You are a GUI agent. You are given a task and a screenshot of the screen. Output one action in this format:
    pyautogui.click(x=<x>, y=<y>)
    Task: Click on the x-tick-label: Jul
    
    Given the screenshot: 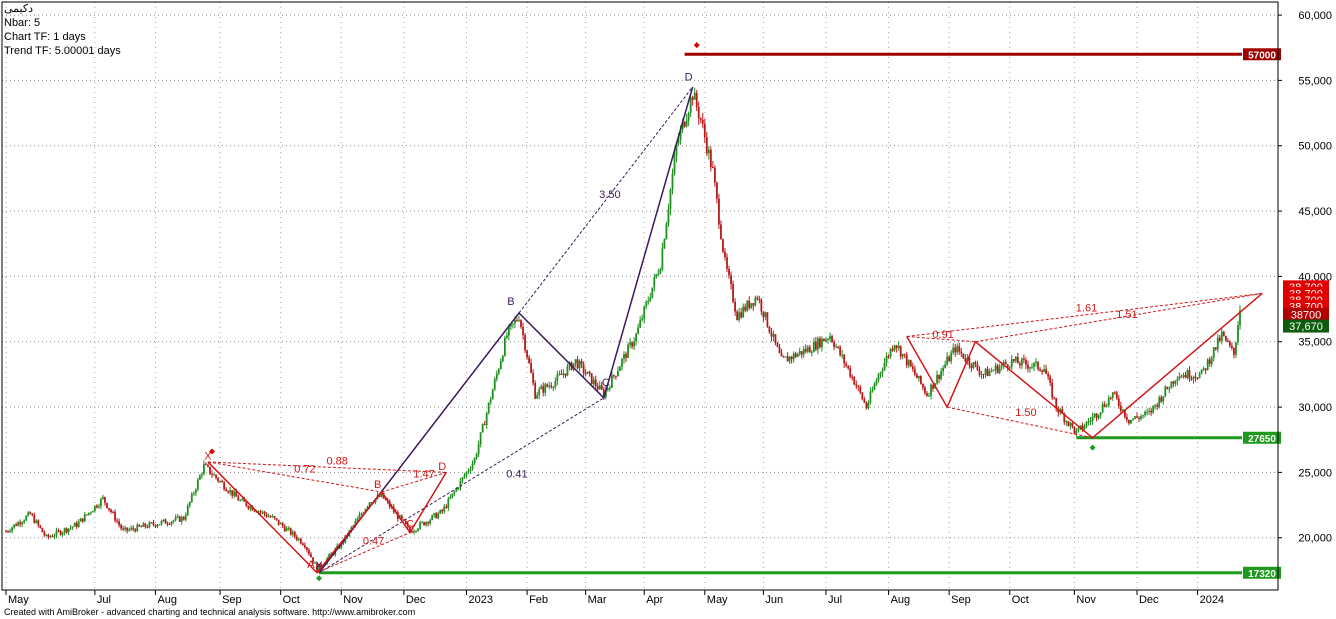 What is the action you would take?
    pyautogui.click(x=835, y=600)
    